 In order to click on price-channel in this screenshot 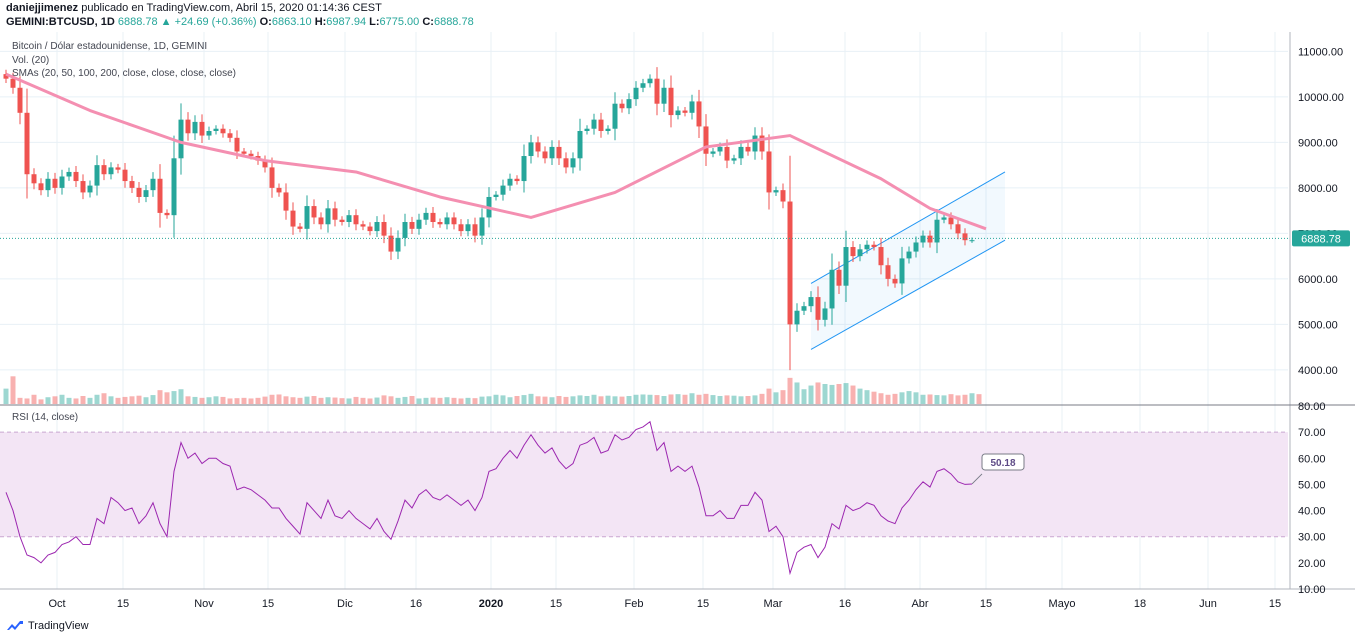, I will do `click(908, 260)`.